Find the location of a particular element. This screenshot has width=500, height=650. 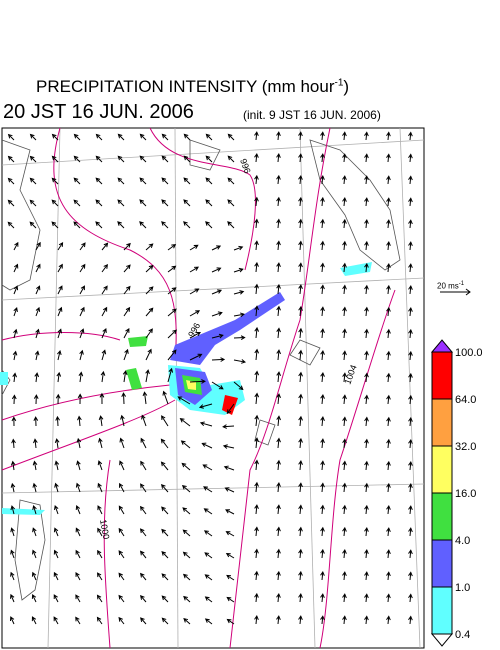

wind-scale-sup: -1 is located at coordinates (461, 284).